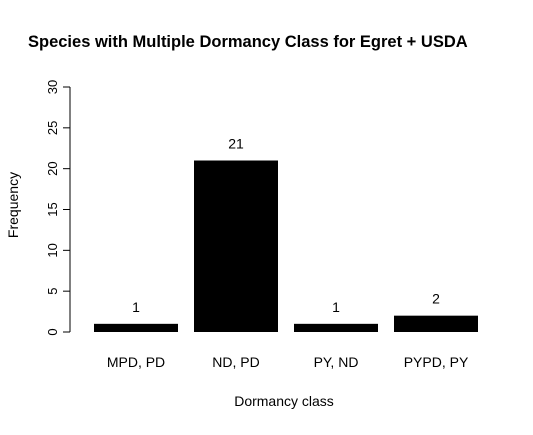  Describe the element at coordinates (136, 362) in the screenshot. I see `x-tick-label: MPD, PD` at that location.